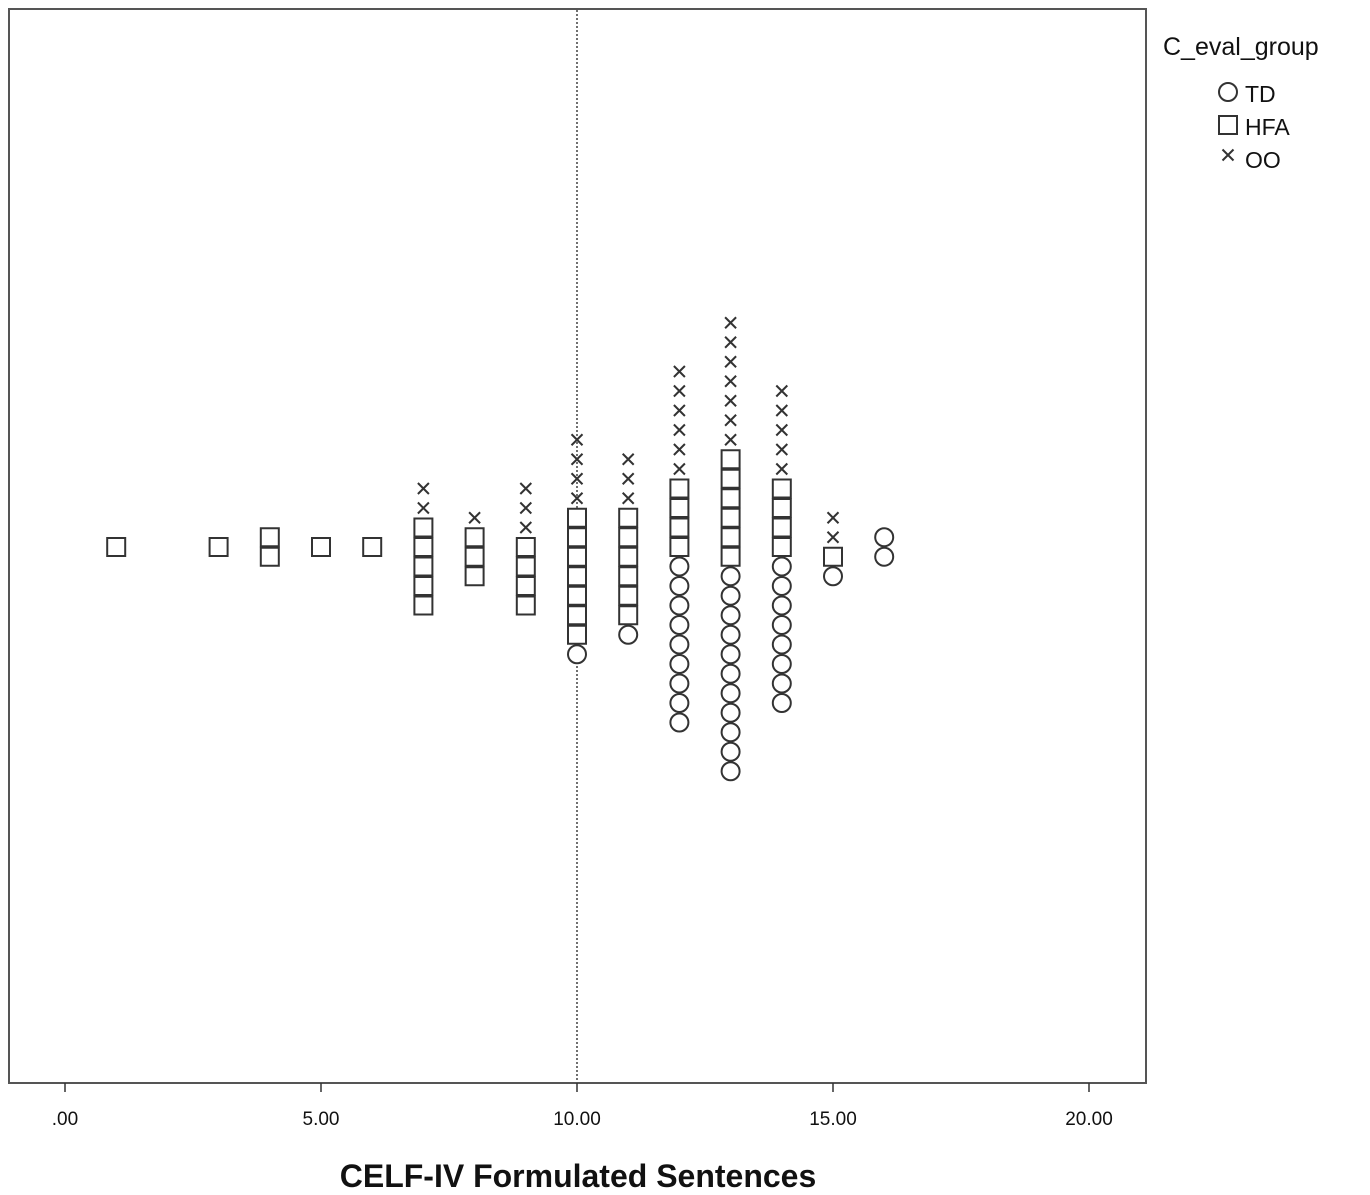 The width and height of the screenshot is (1370, 1195). Describe the element at coordinates (578, 1176) in the screenshot. I see `x-axis-title: CELF-IV Formulated Sentences` at that location.